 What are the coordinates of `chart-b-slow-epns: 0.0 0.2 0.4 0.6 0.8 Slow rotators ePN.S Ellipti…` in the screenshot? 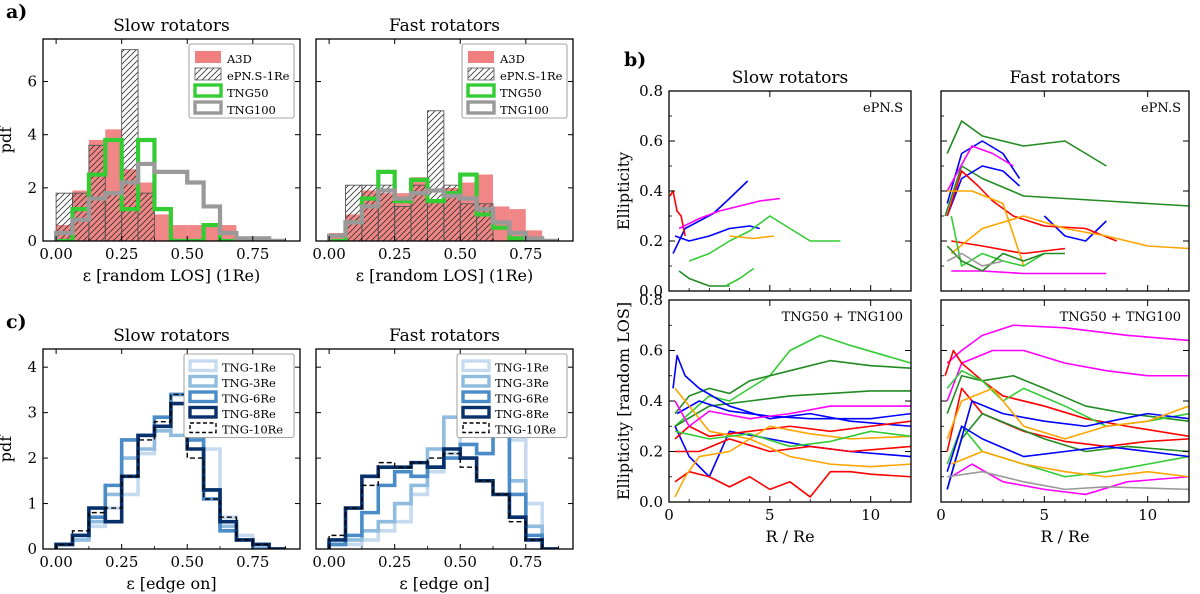 It's located at (763, 184).